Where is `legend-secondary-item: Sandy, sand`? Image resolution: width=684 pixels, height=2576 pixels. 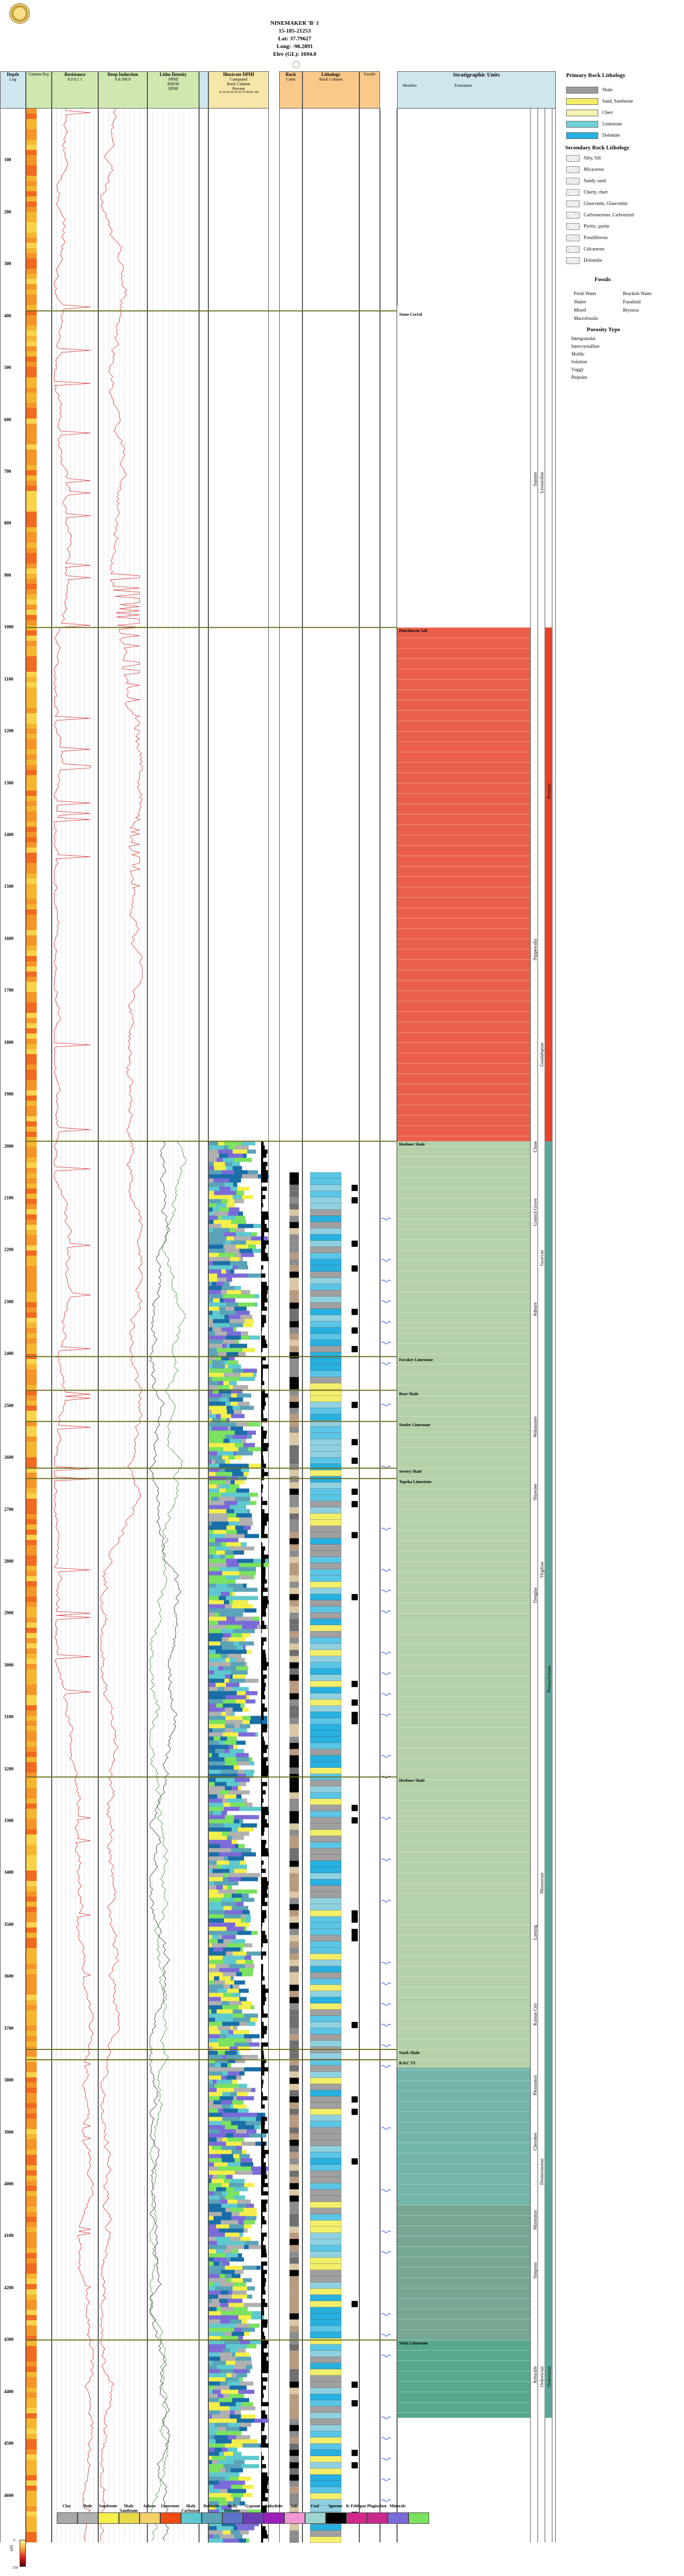 legend-secondary-item: Sandy, sand is located at coordinates (586, 181).